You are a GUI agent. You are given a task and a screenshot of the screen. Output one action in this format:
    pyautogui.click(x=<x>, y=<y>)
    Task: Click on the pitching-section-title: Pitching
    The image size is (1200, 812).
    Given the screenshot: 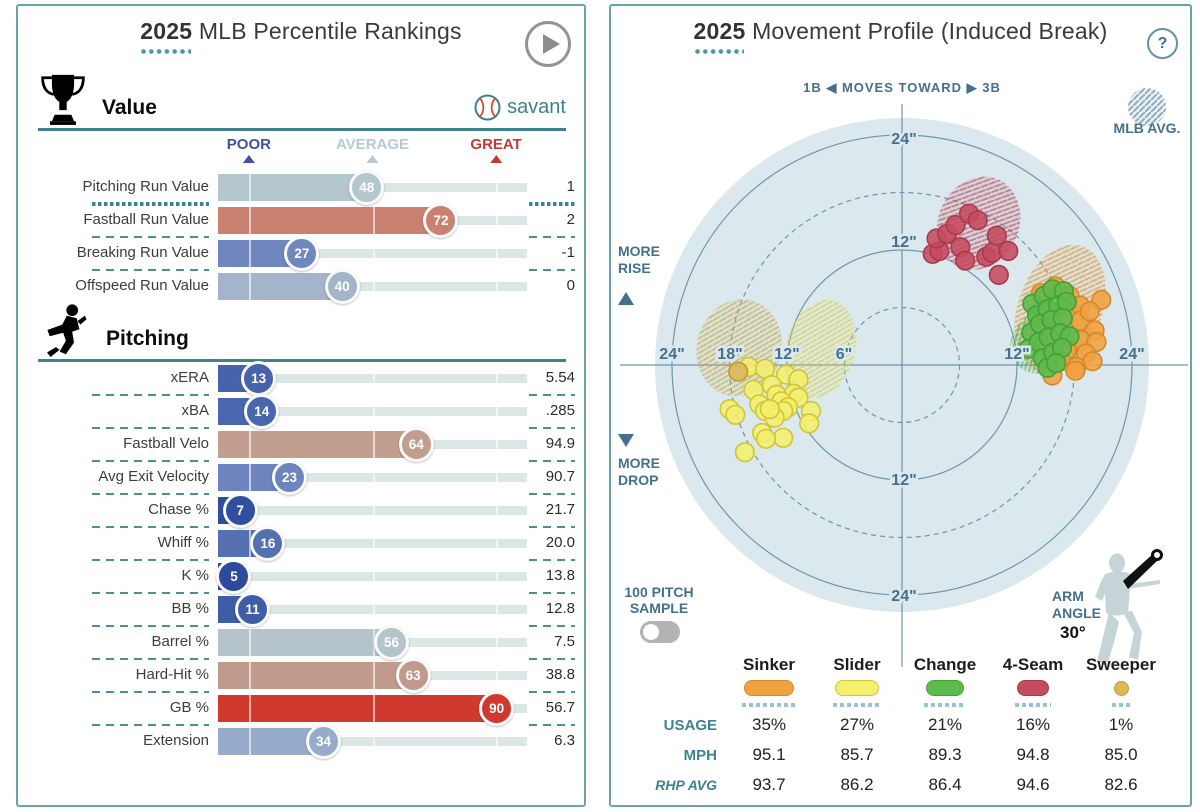 What is the action you would take?
    pyautogui.click(x=147, y=338)
    